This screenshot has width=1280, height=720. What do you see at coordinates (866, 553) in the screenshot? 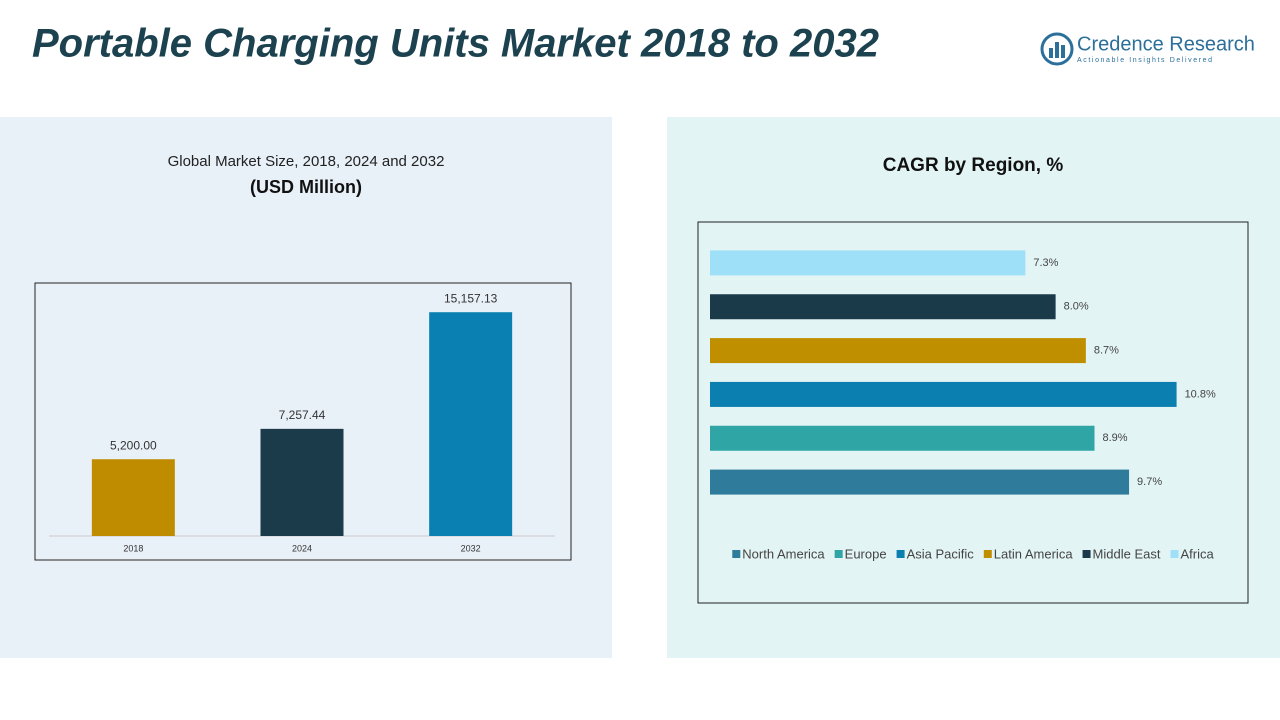
I see `legend-label: Europe` at bounding box center [866, 553].